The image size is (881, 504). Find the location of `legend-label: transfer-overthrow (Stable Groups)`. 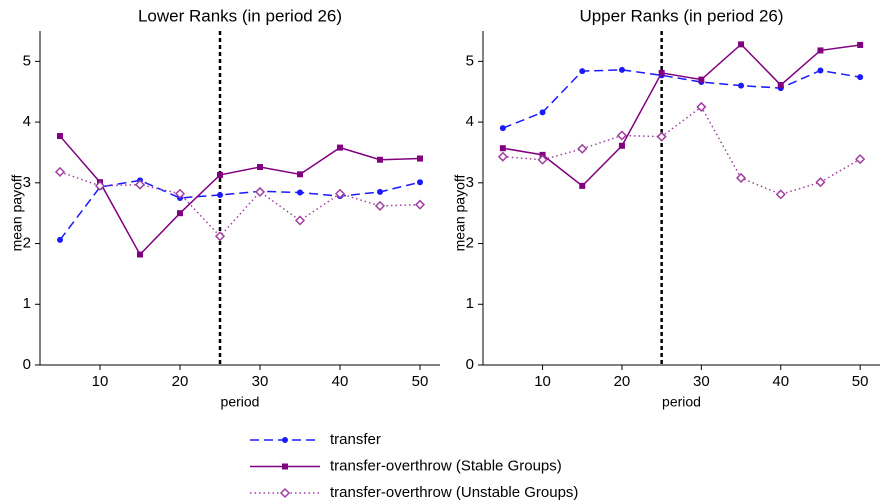

legend-label: transfer-overthrow (Stable Groups) is located at coordinates (446, 465).